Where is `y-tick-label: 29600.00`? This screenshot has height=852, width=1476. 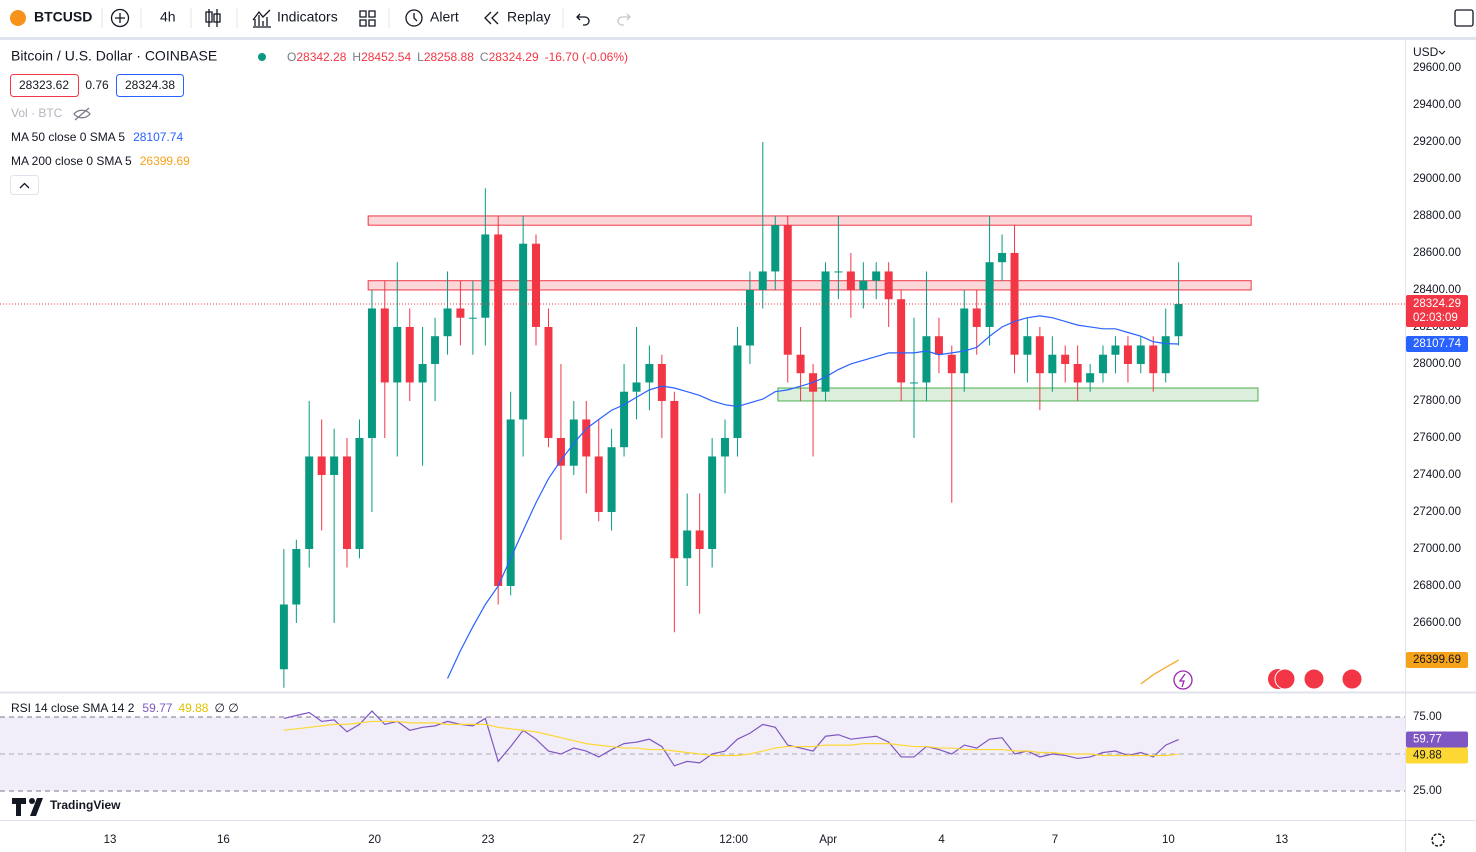 y-tick-label: 29600.00 is located at coordinates (1437, 68).